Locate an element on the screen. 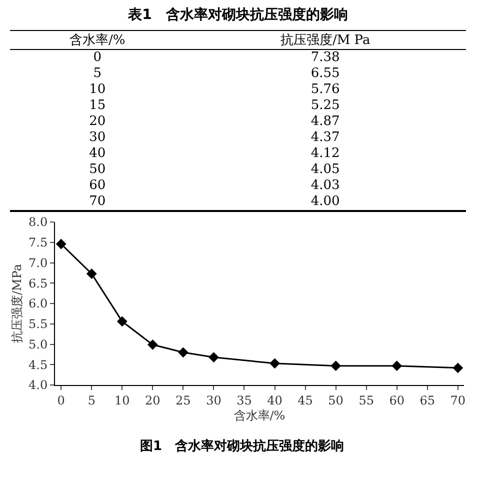 This screenshot has height=498, width=484. text: 4.05 is located at coordinates (325, 169).